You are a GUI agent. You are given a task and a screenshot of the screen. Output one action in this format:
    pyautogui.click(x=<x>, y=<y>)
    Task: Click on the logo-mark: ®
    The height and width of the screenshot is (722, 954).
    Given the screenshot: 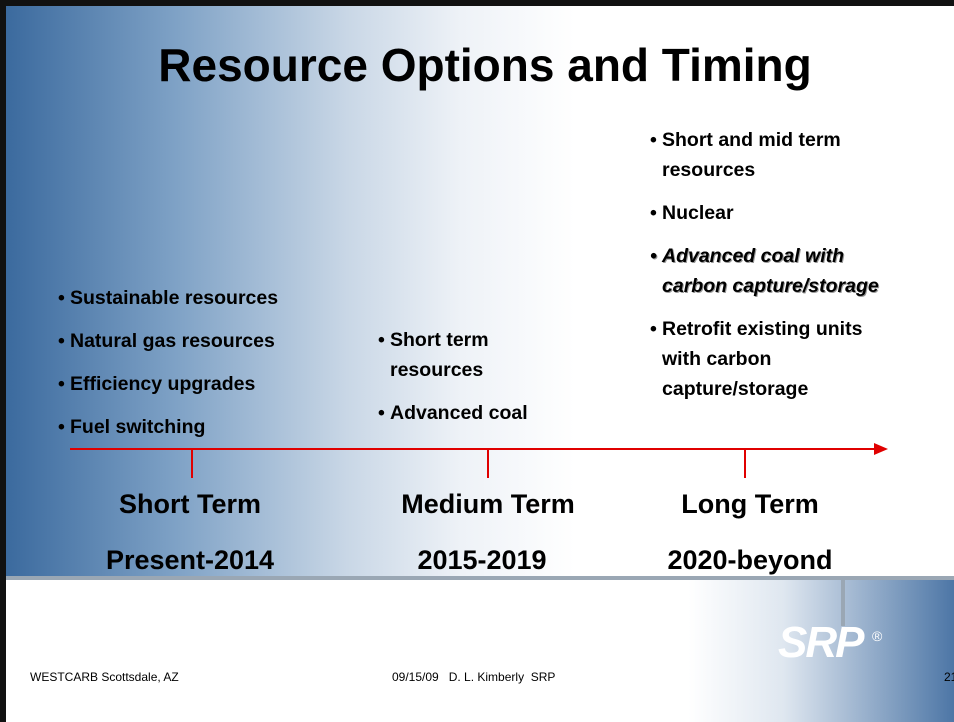 What is the action you would take?
    pyautogui.click(x=877, y=636)
    